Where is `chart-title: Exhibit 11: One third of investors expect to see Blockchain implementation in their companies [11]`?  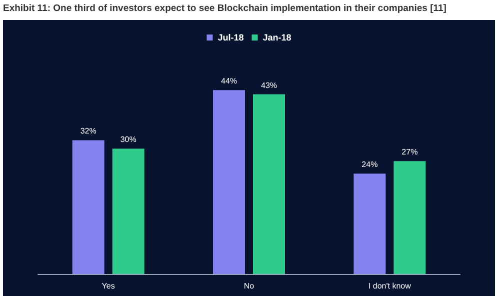
chart-title: Exhibit 11: One third of investors expect to see Blockchain implementation in their companies [11] is located at coordinates (225, 8).